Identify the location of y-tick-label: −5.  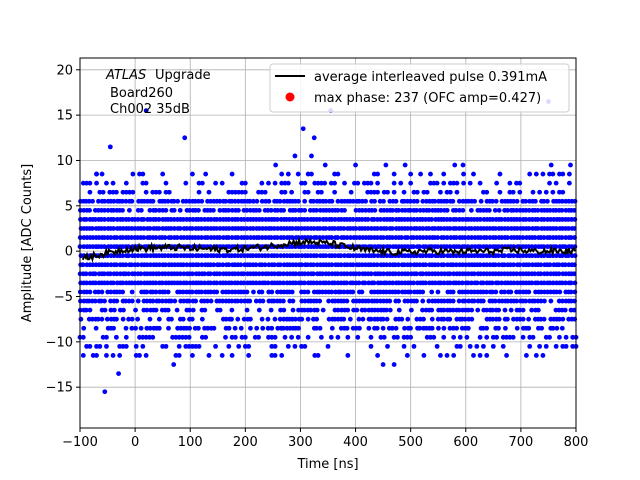
(63, 297).